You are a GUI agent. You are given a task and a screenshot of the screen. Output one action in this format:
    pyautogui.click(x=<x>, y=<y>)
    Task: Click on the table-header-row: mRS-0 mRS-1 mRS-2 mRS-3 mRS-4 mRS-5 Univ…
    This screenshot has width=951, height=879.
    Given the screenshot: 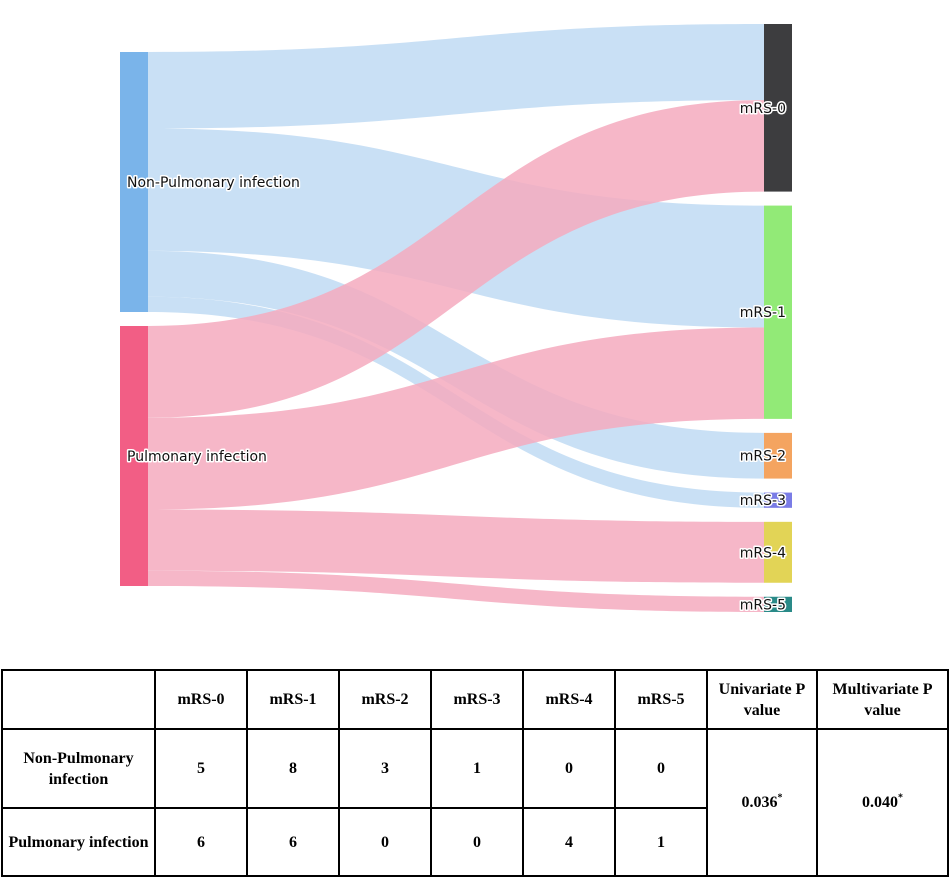 What is the action you would take?
    pyautogui.click(x=475, y=699)
    